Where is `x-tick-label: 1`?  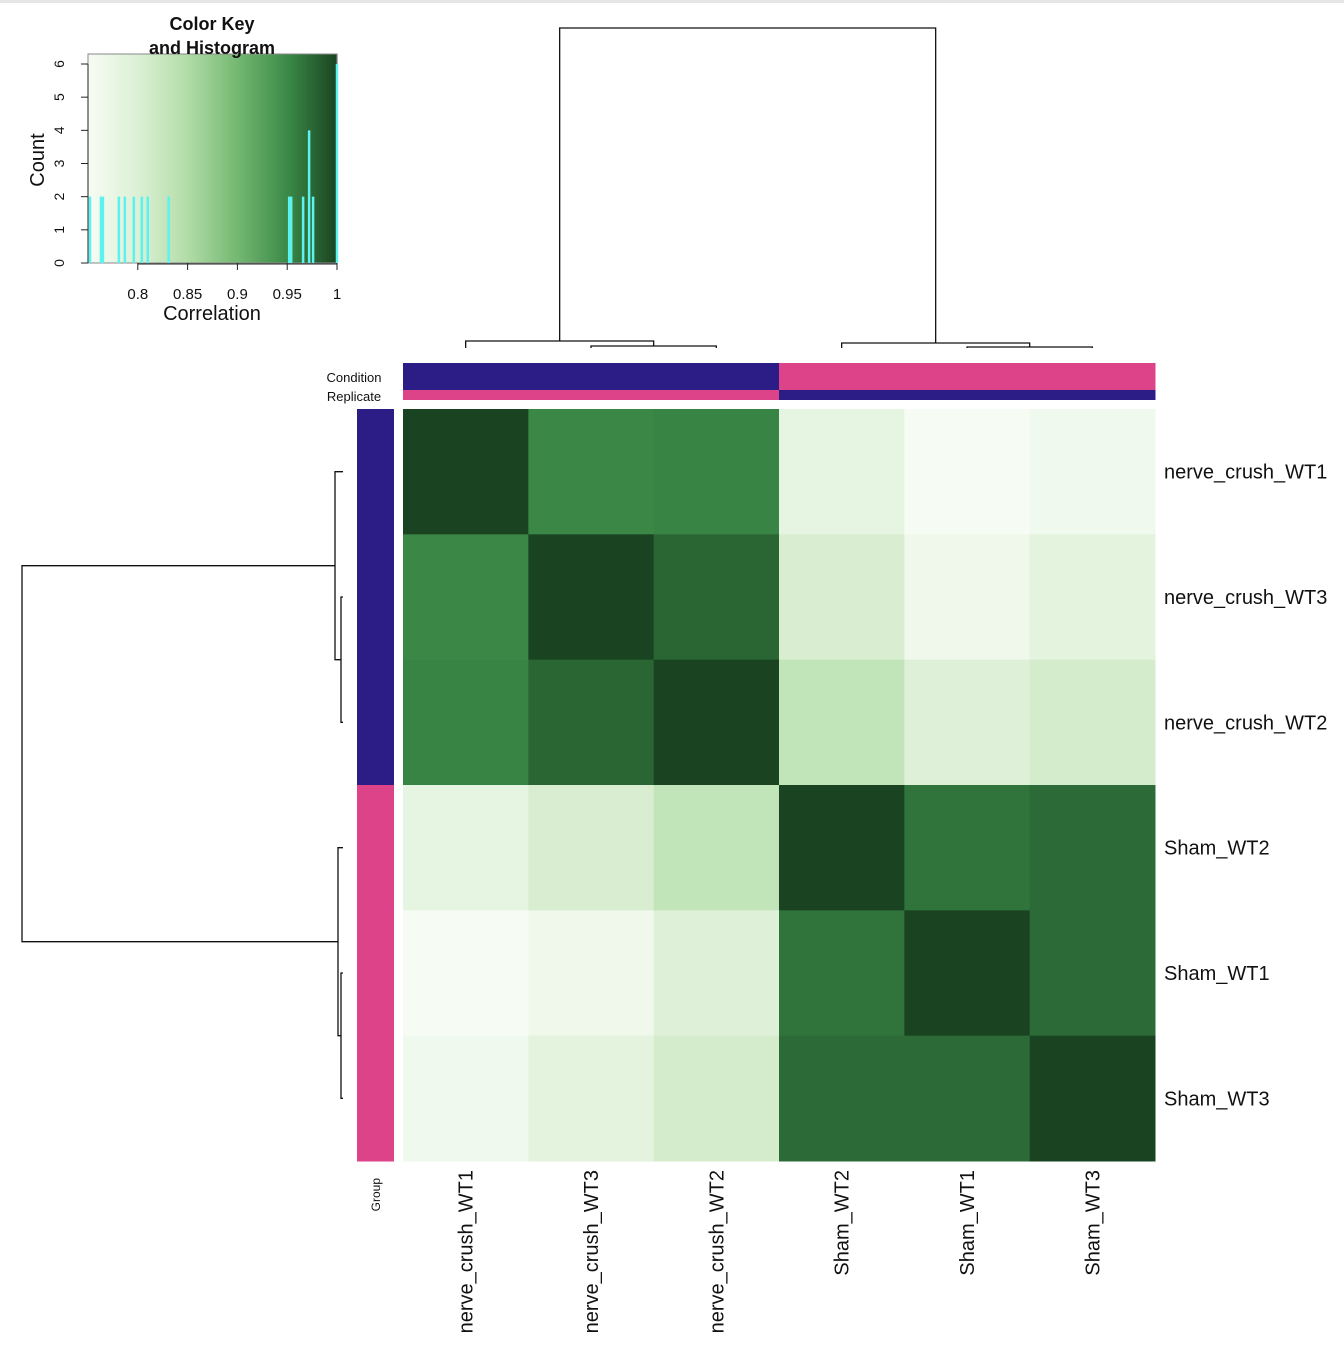 x-tick-label: 1 is located at coordinates (337, 294).